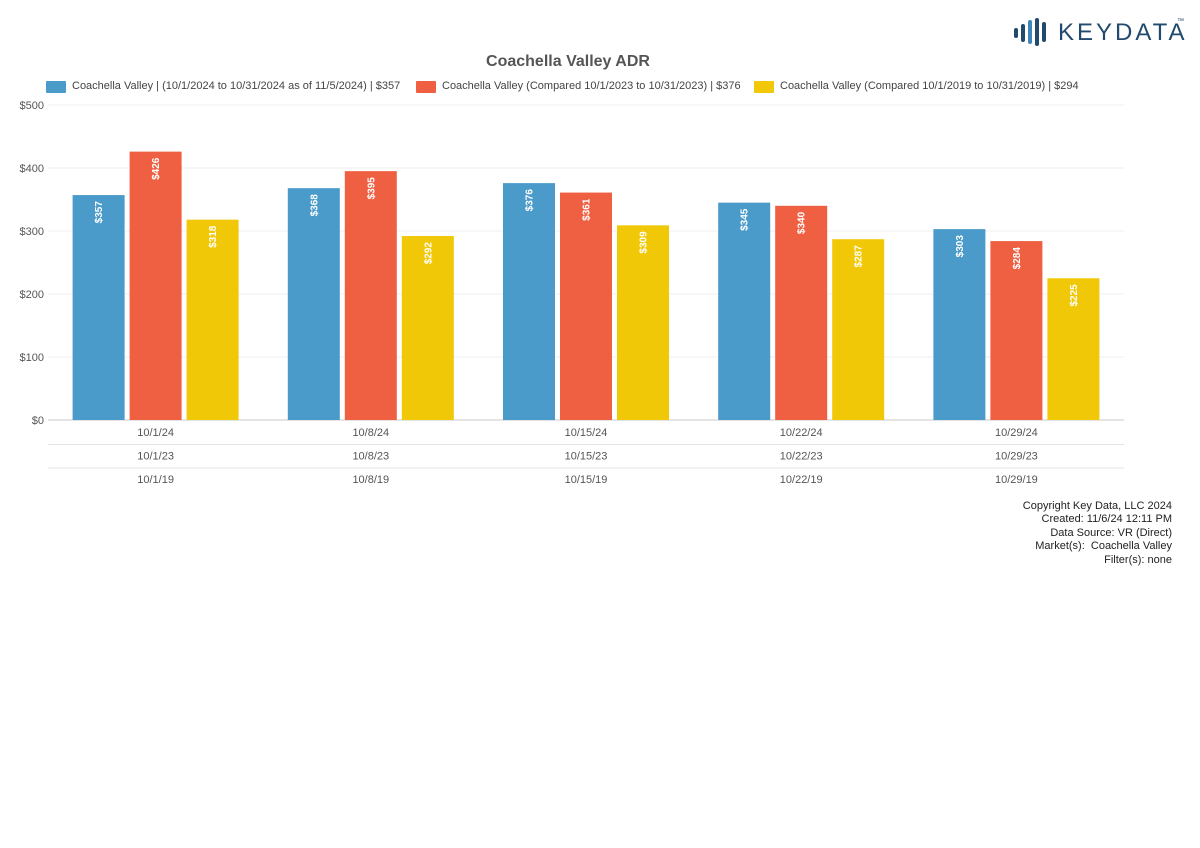  Describe the element at coordinates (314, 205) in the screenshot. I see `bar-data-label: $368` at that location.